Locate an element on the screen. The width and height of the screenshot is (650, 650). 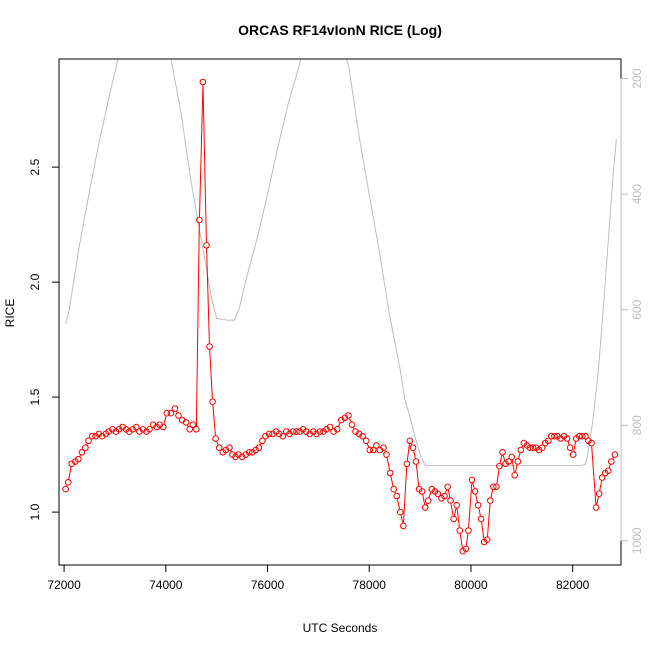
y-axis: 1.0 1.5 2.0 2.5 is located at coordinates (44, 339).